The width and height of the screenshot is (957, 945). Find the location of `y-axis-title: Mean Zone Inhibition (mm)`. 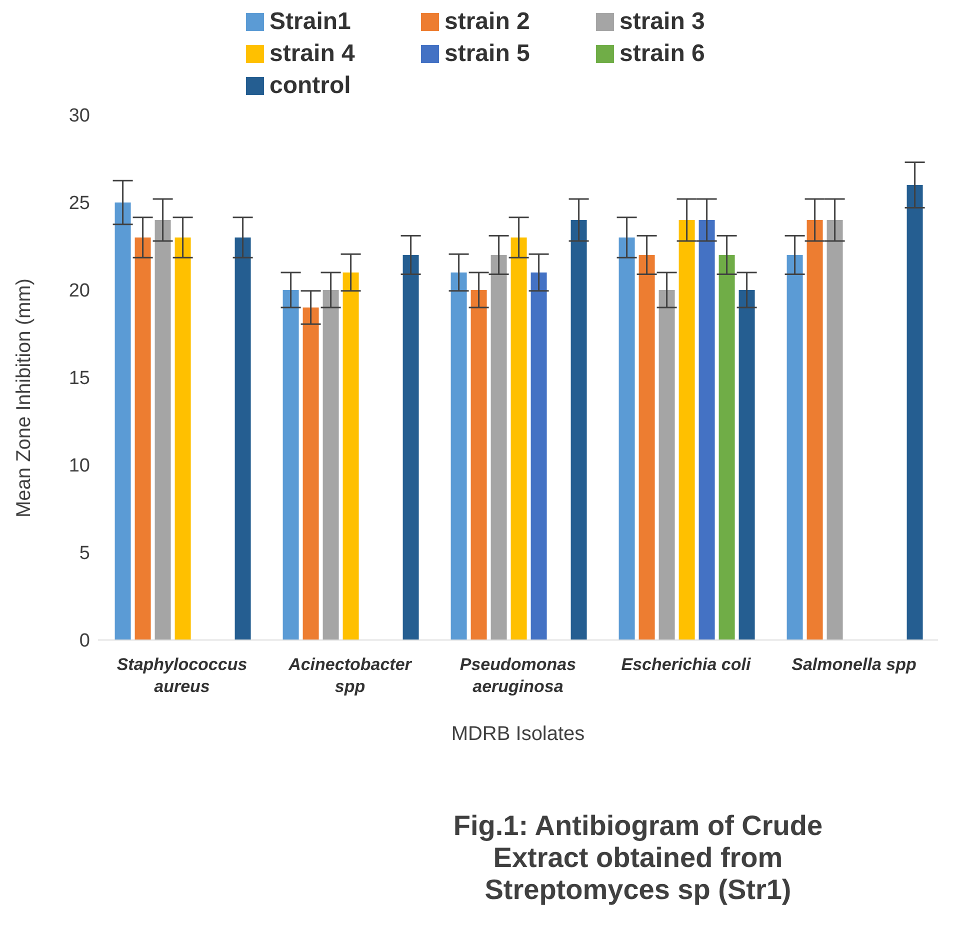

y-axis-title: Mean Zone Inhibition (mm) is located at coordinates (24, 398).